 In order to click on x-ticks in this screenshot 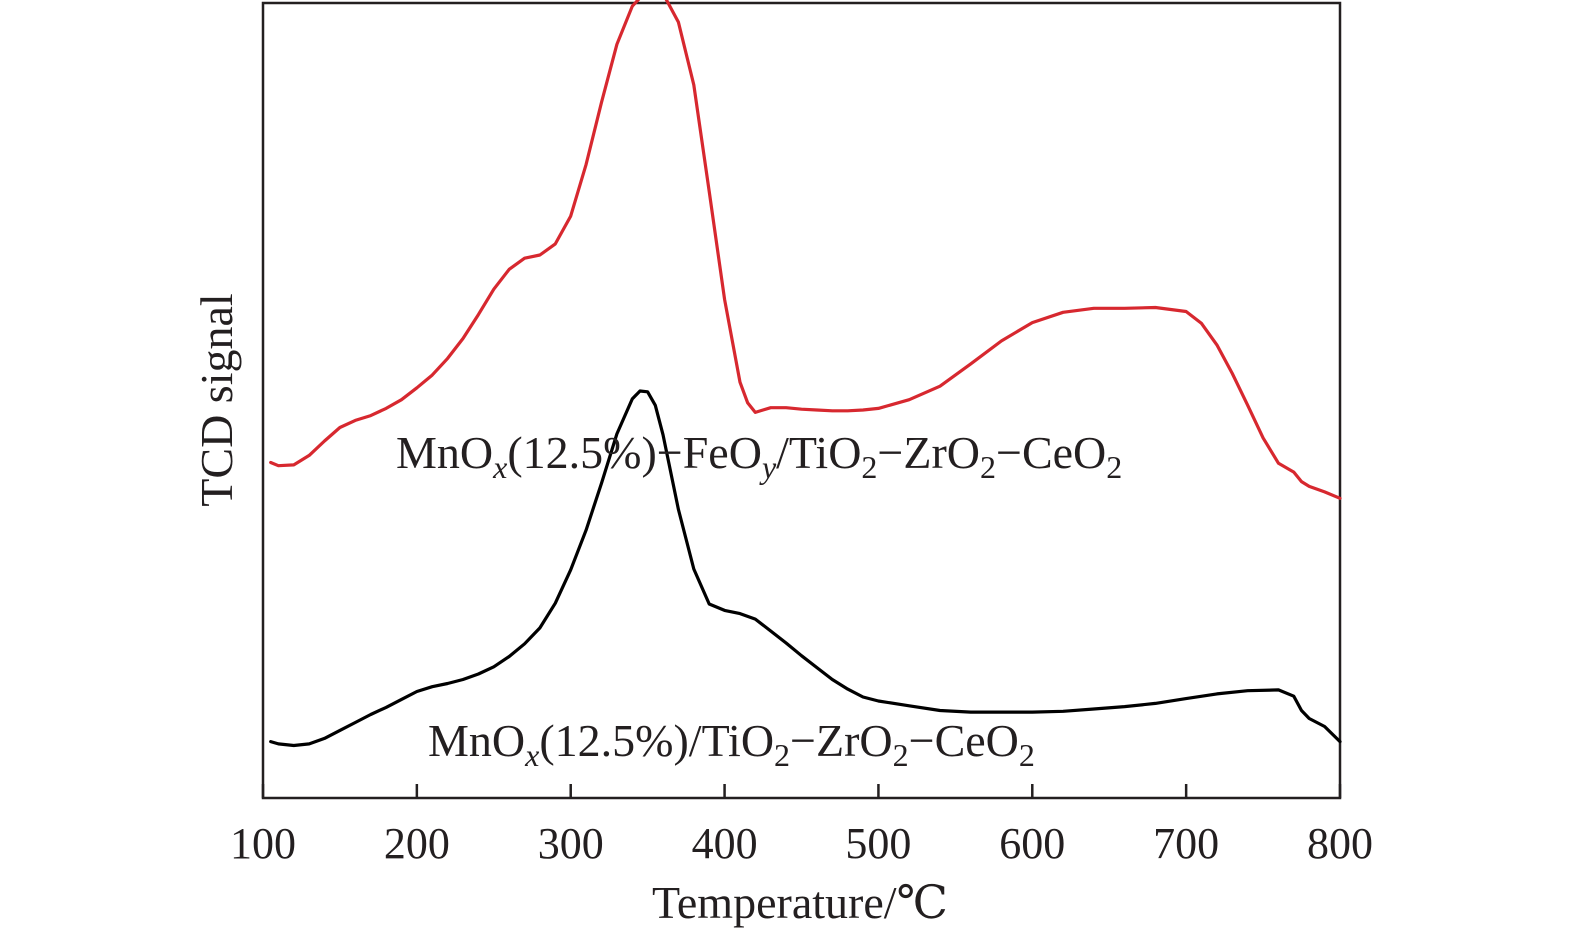, I will do `click(801, 791)`.